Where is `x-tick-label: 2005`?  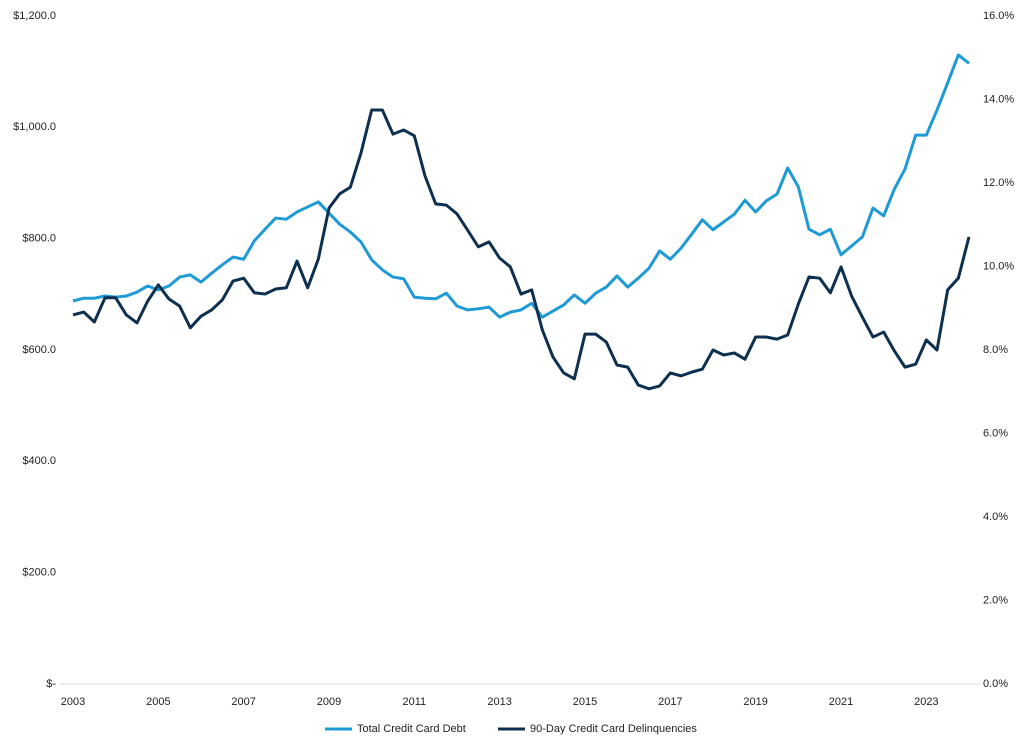 x-tick-label: 2005 is located at coordinates (158, 702).